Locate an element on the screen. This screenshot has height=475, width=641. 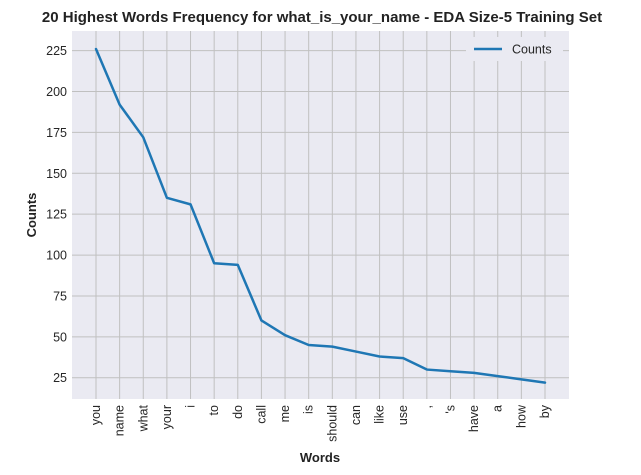
x-tick-label: should is located at coordinates (332, 423).